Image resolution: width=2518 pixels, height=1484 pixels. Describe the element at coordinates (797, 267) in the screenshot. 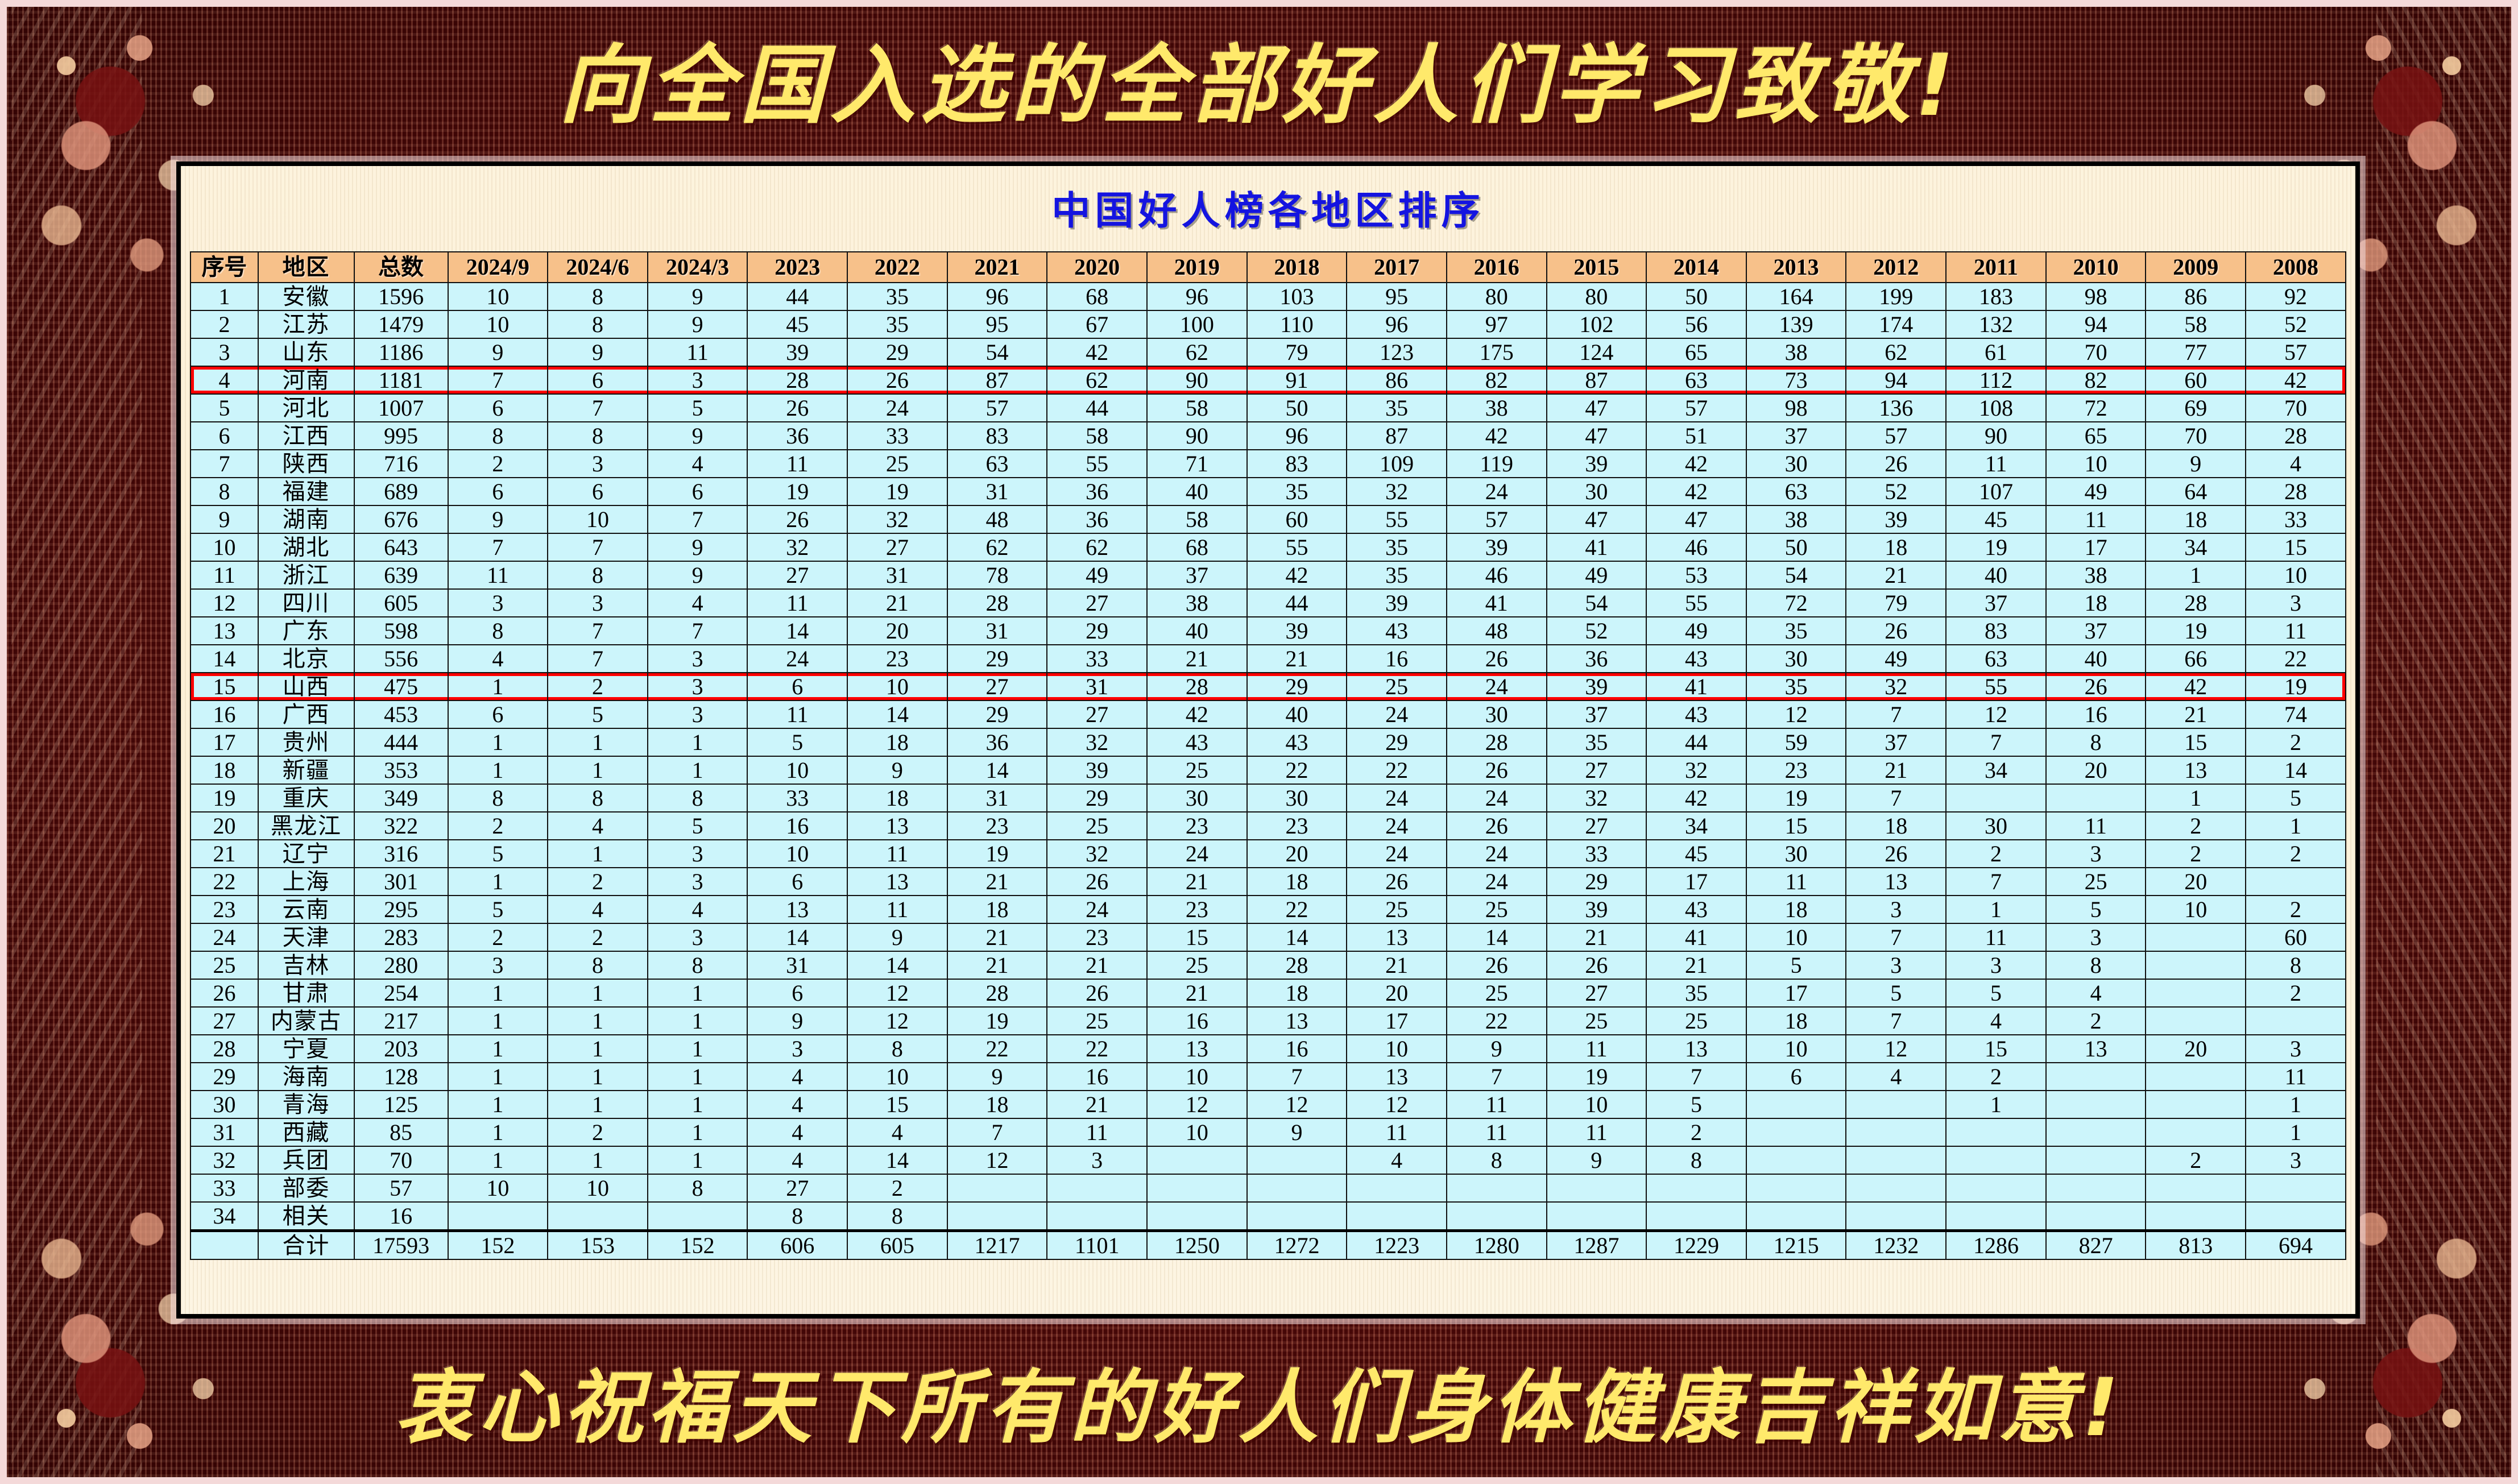

I see `column-header-6: 2023` at that location.